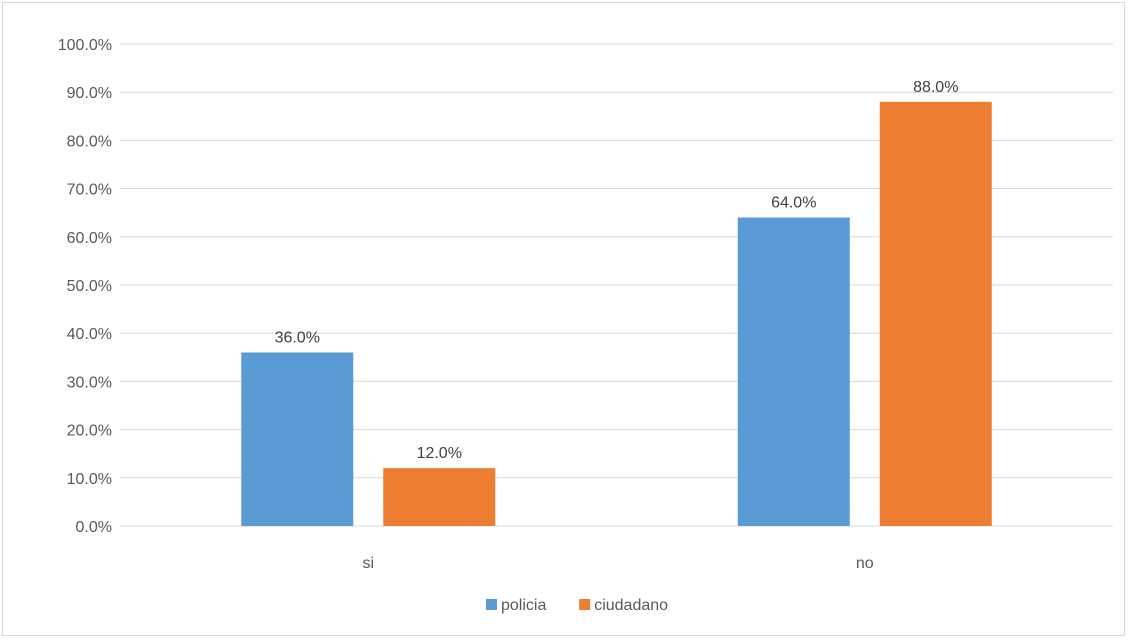 The width and height of the screenshot is (1129, 640). Describe the element at coordinates (297, 337) in the screenshot. I see `data-label-policia-si: 36.0%` at that location.